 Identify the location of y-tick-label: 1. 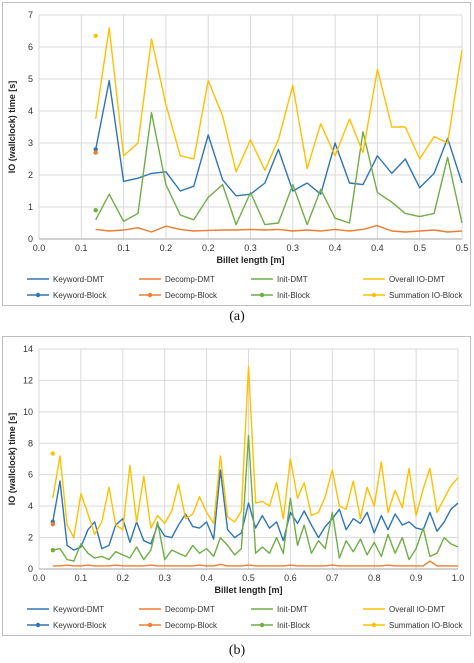
(30, 207).